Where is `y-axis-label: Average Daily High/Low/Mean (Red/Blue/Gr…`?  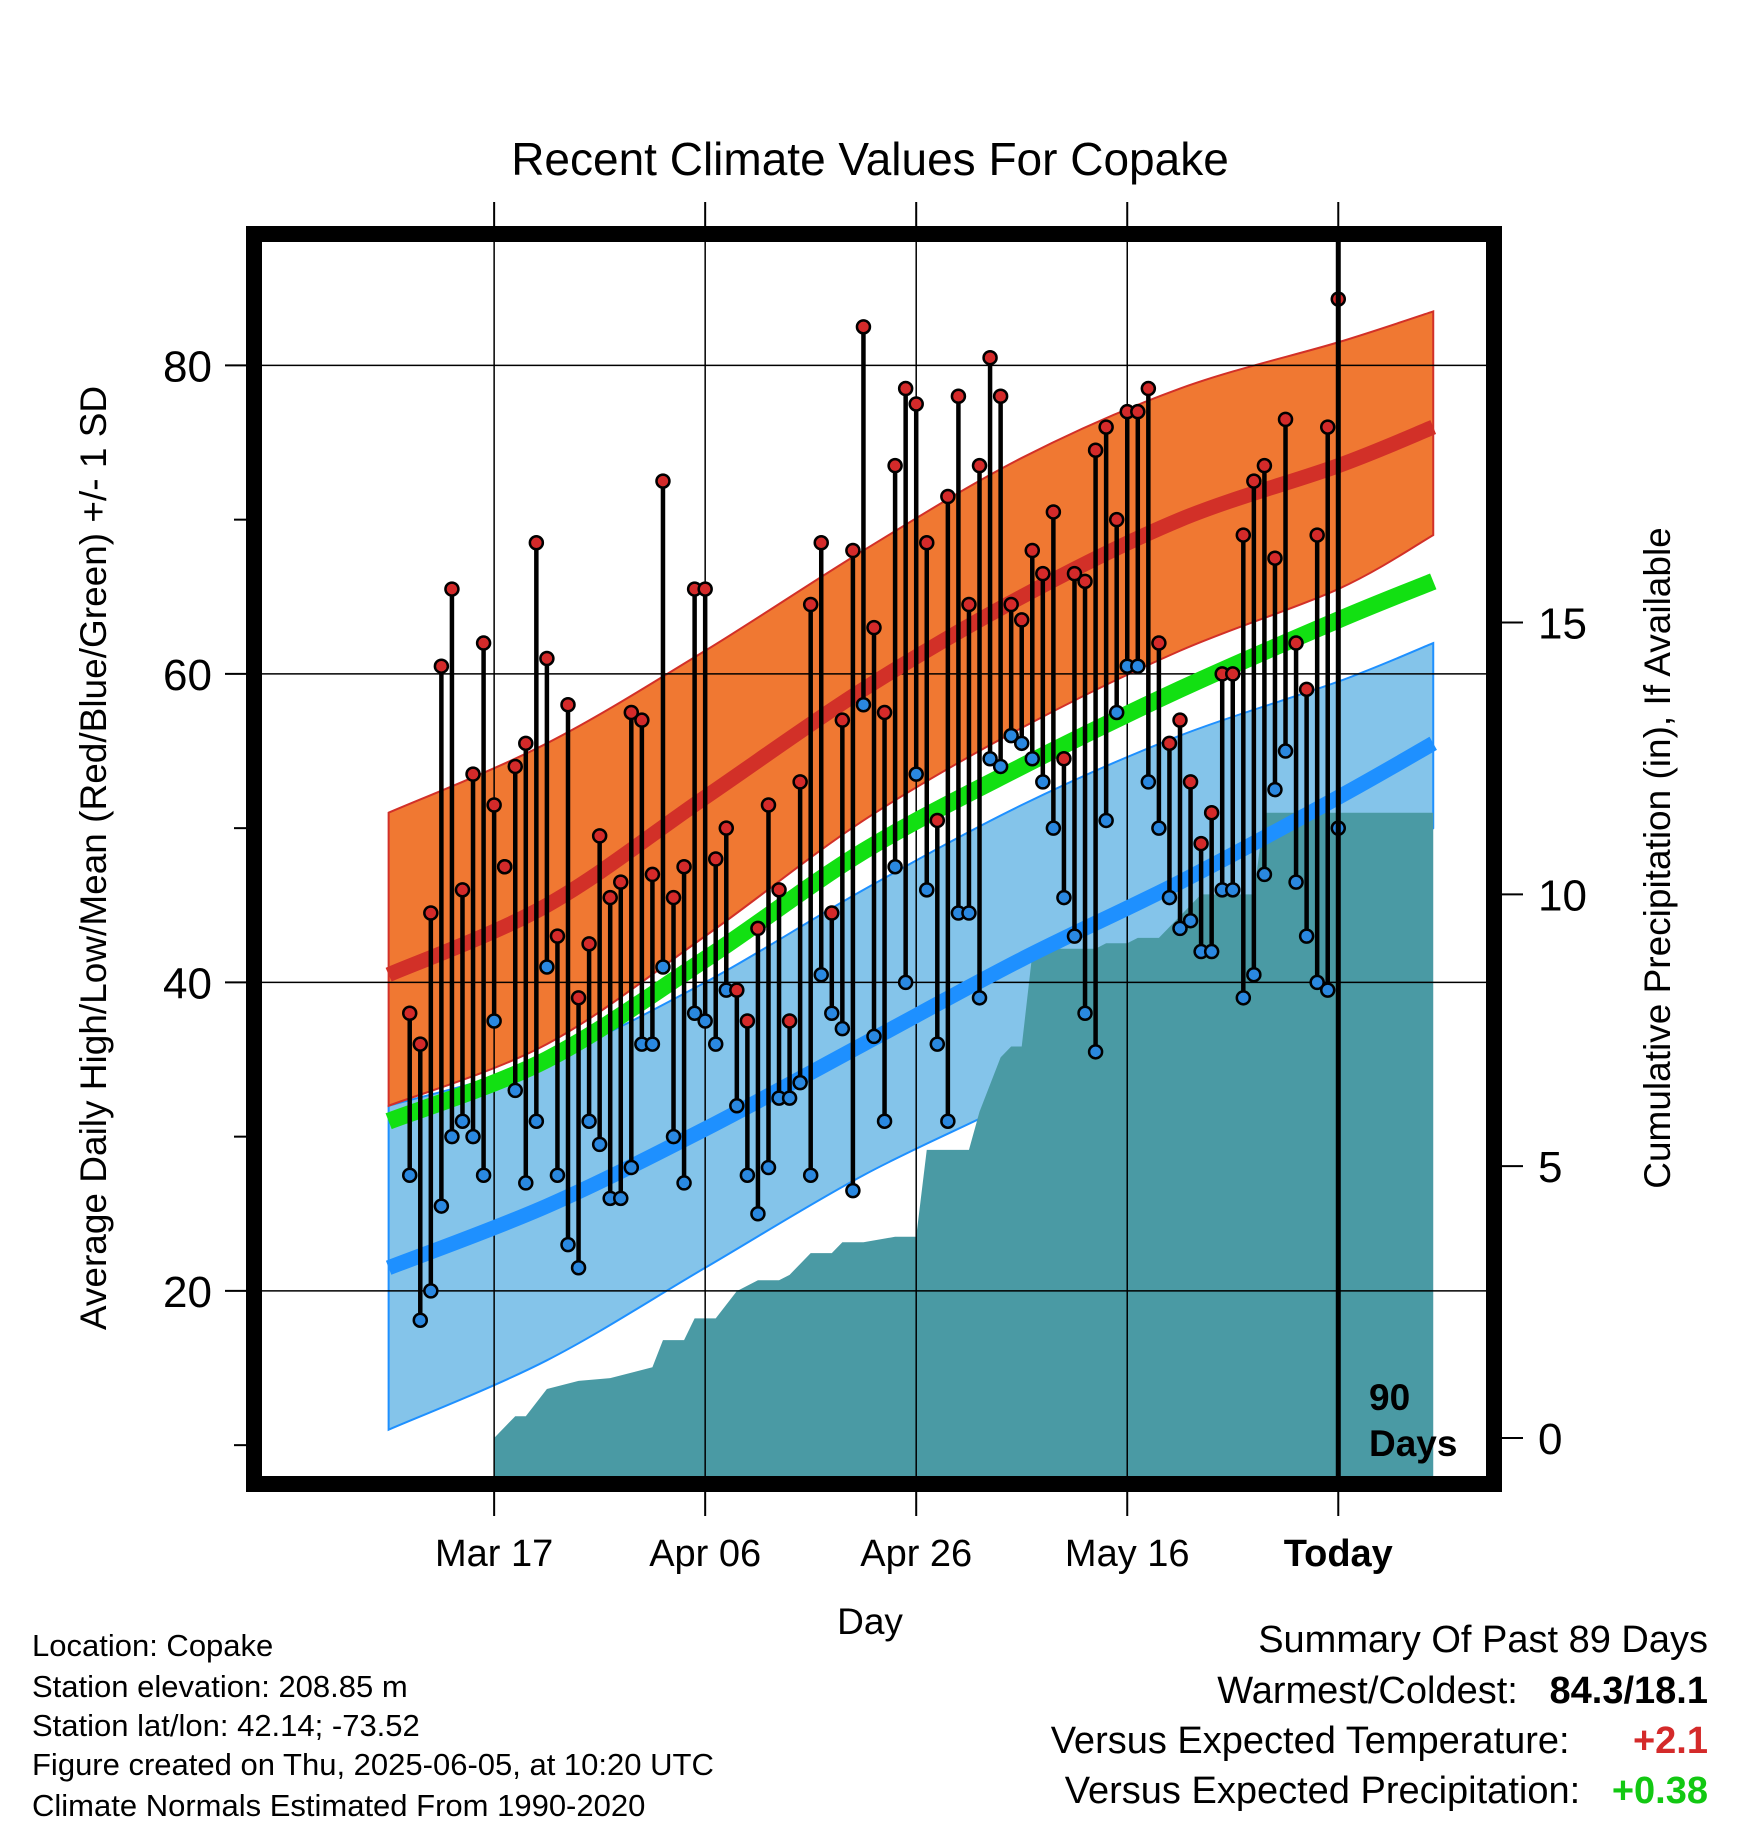
y-axis-label: Average Daily High/Low/Mean (Red/Blue/Gr… is located at coordinates (93, 858).